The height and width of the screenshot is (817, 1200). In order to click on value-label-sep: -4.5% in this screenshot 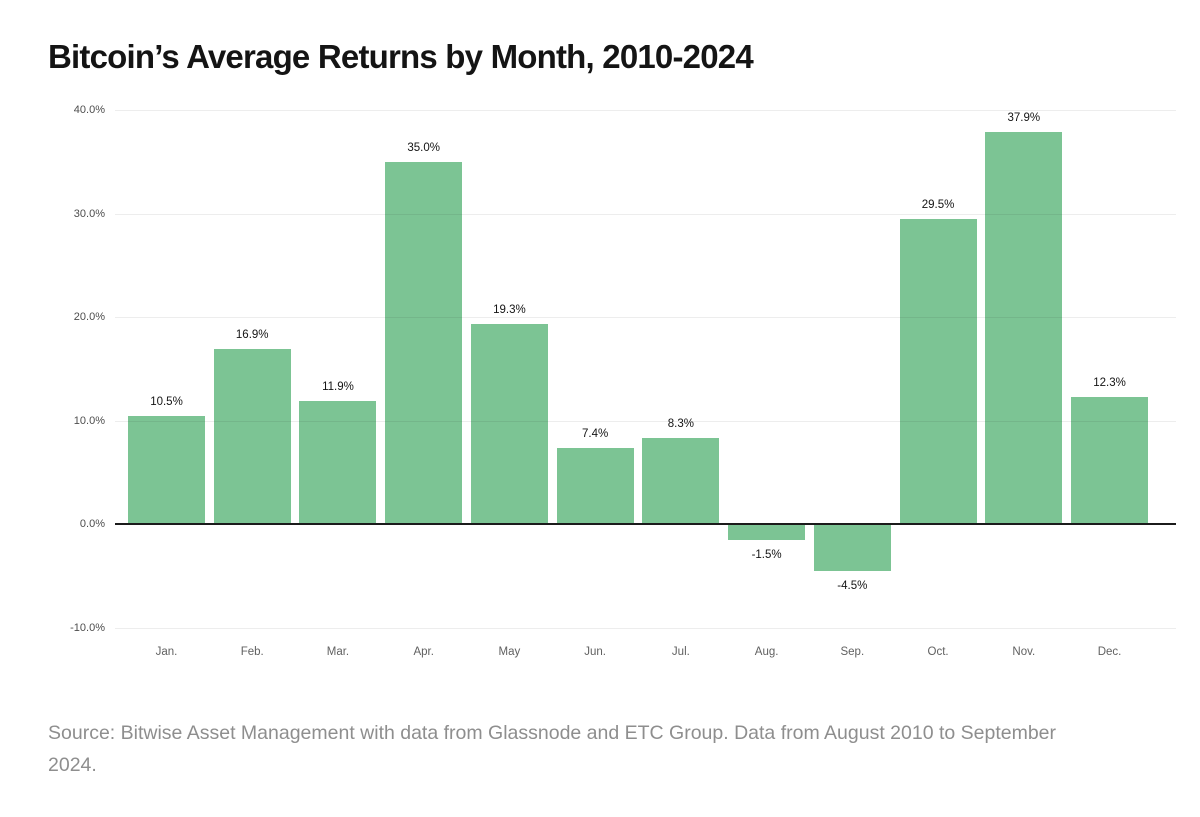, I will do `click(852, 586)`.